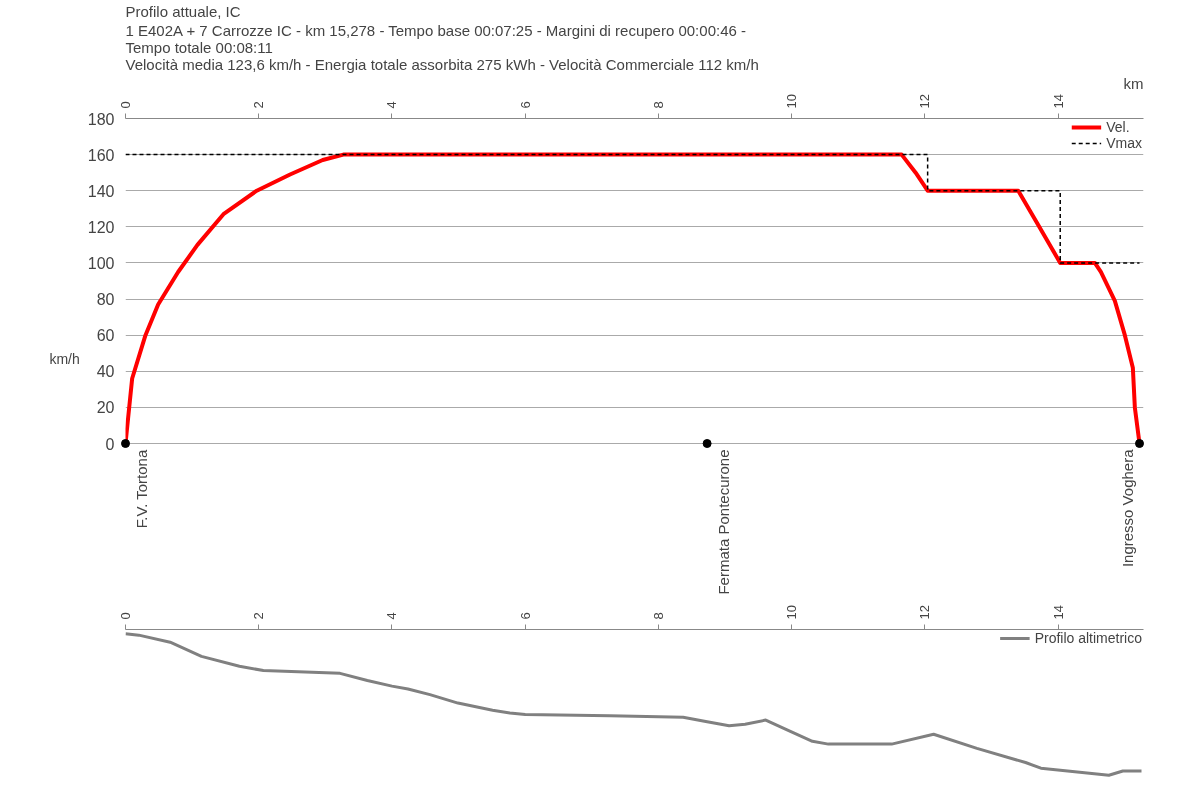  Describe the element at coordinates (101, 263) in the screenshot. I see `y-tick-label: 100` at that location.